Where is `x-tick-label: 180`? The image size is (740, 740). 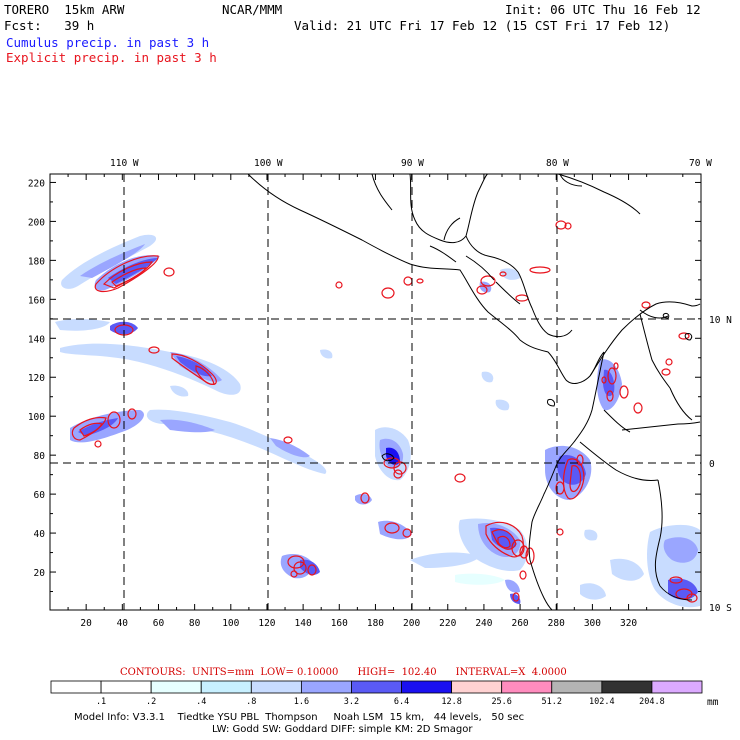
x-tick-label: 180 is located at coordinates (375, 623).